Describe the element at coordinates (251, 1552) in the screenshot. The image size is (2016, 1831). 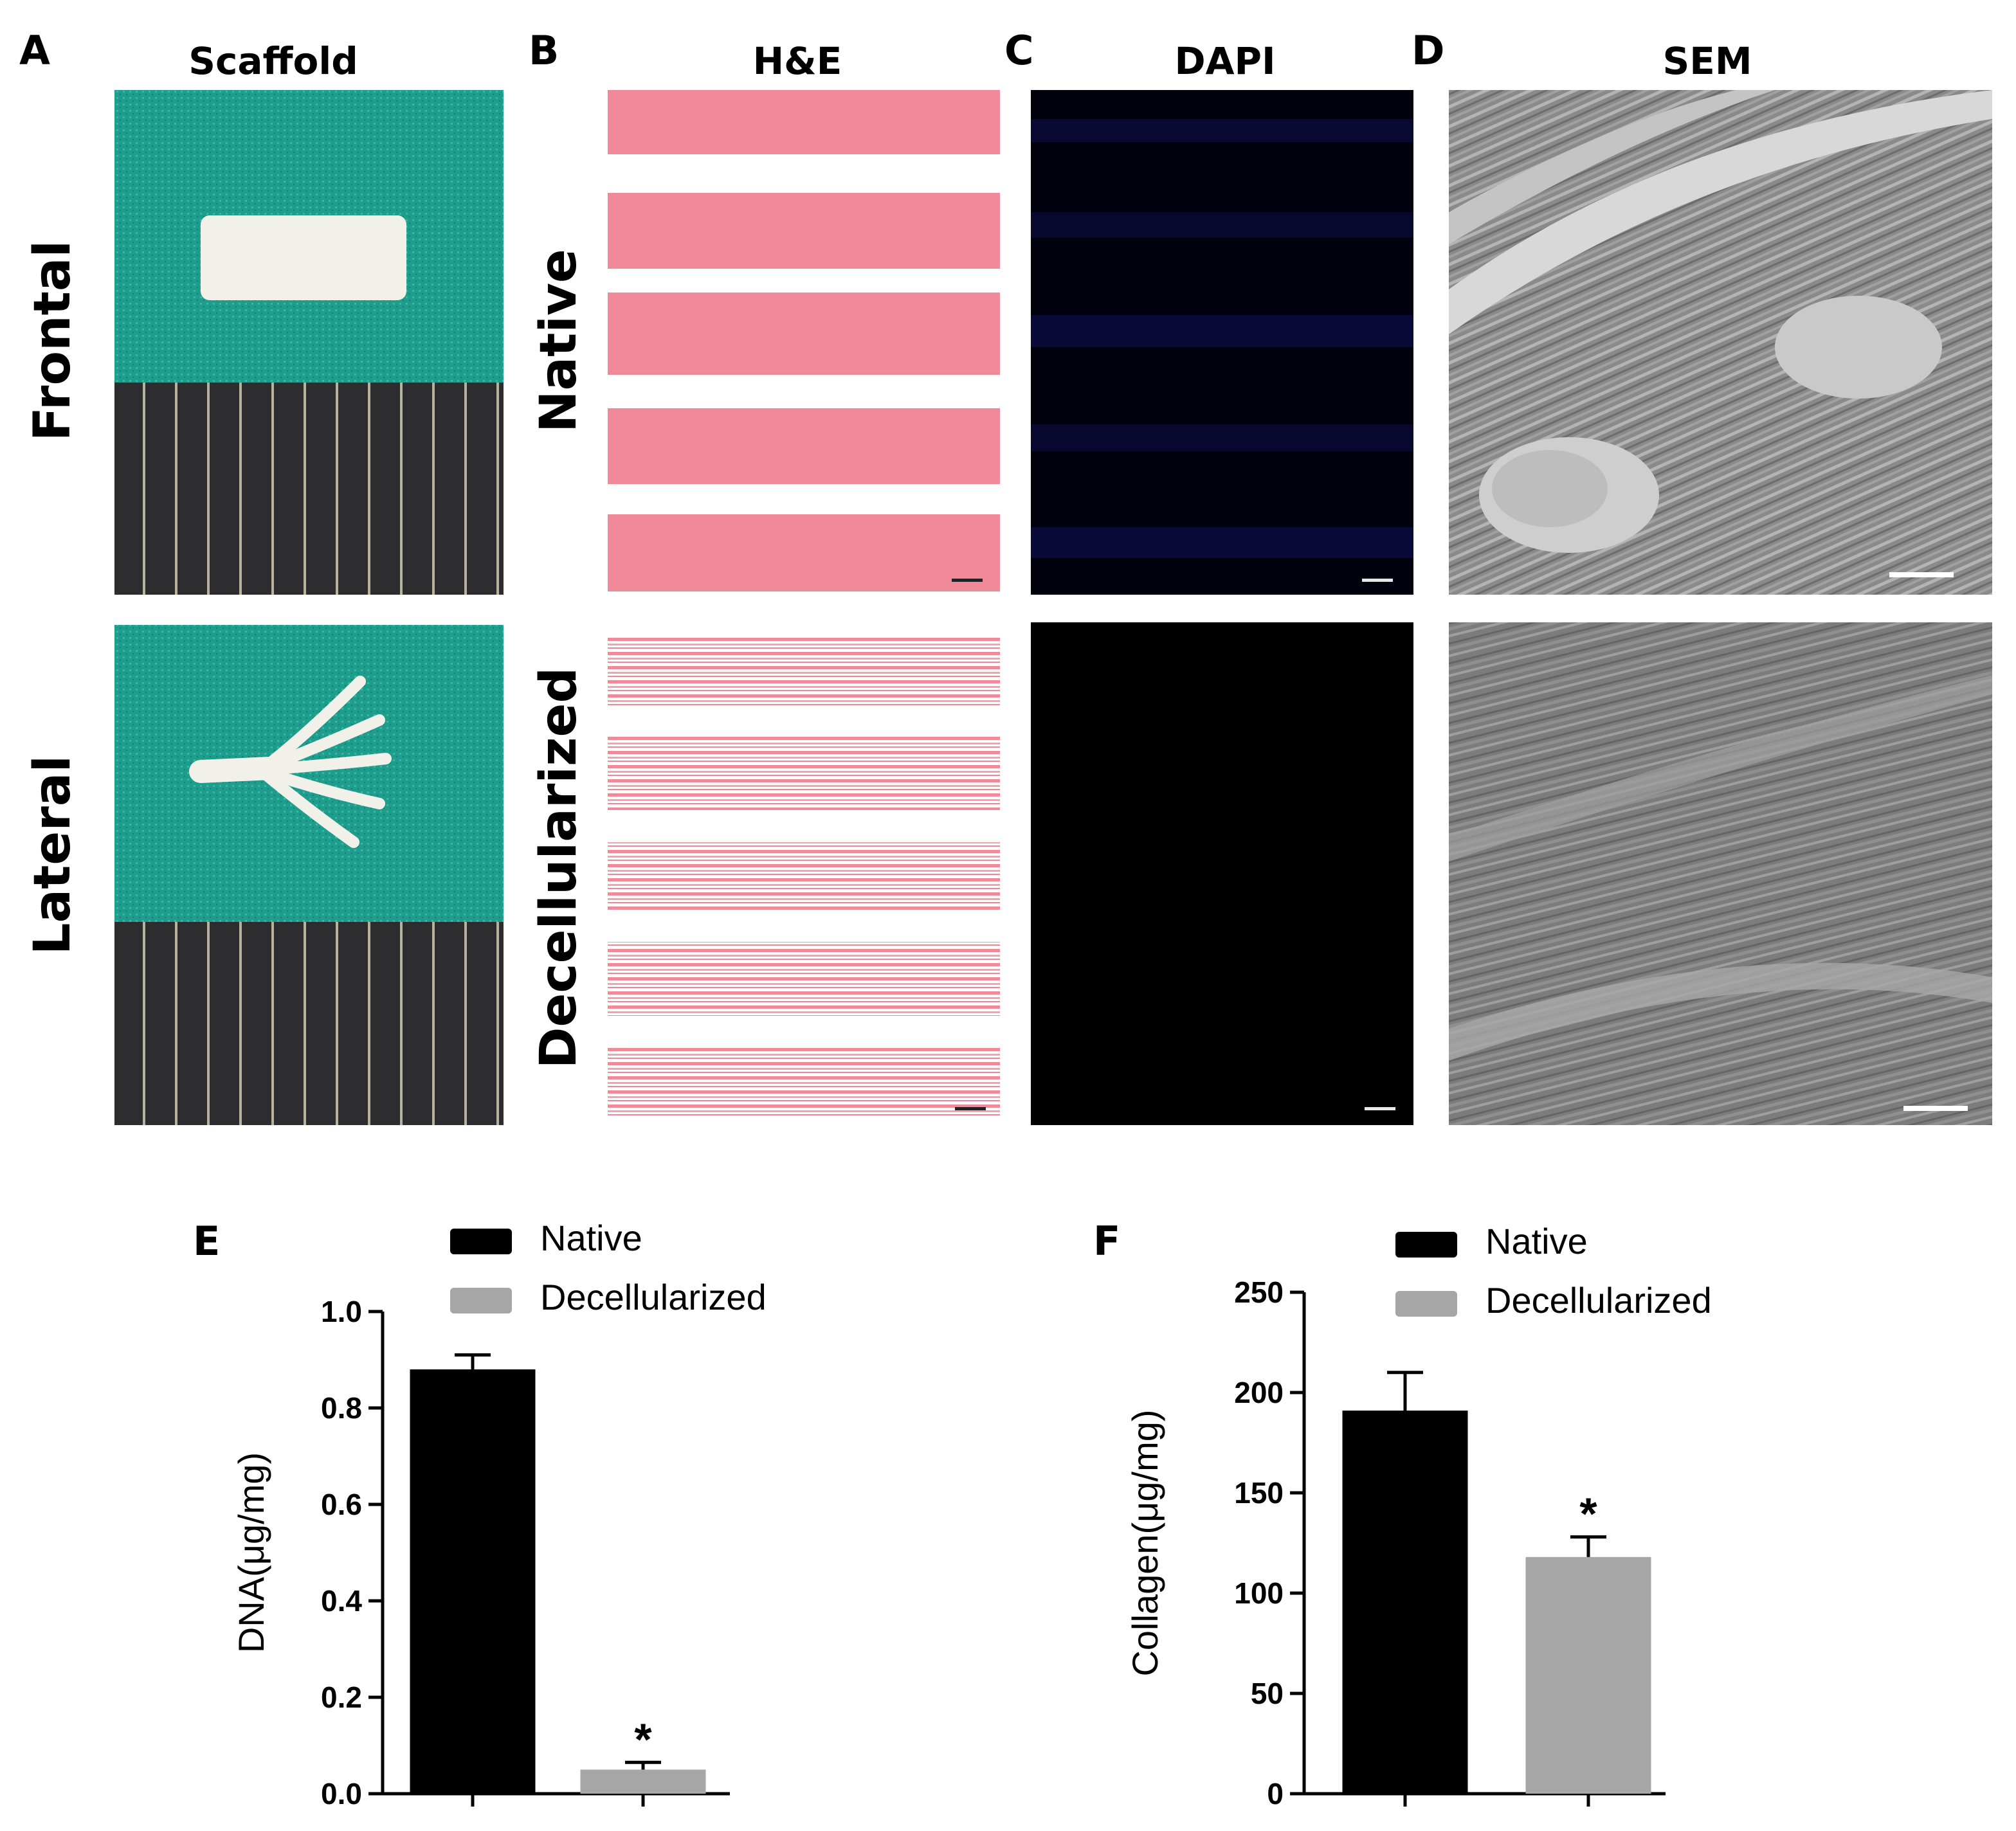
I see `chart-e-y-axis-label: DNA(μg/mg)` at that location.